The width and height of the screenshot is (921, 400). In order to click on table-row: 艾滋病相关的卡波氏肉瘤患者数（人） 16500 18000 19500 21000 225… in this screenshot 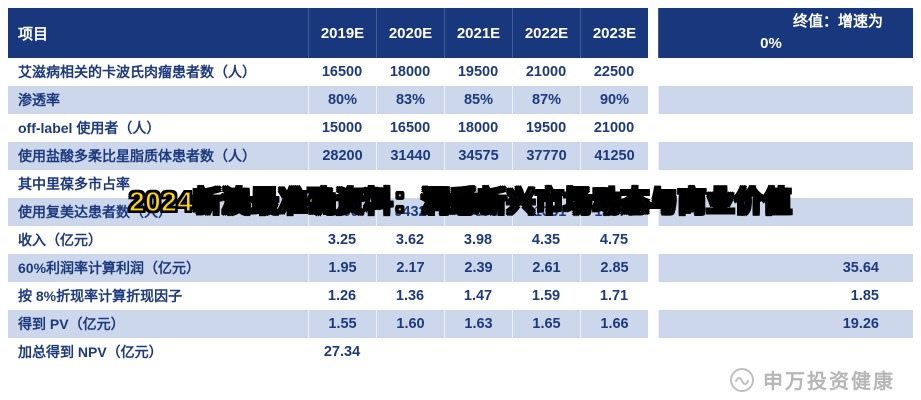, I will do `click(460, 72)`.